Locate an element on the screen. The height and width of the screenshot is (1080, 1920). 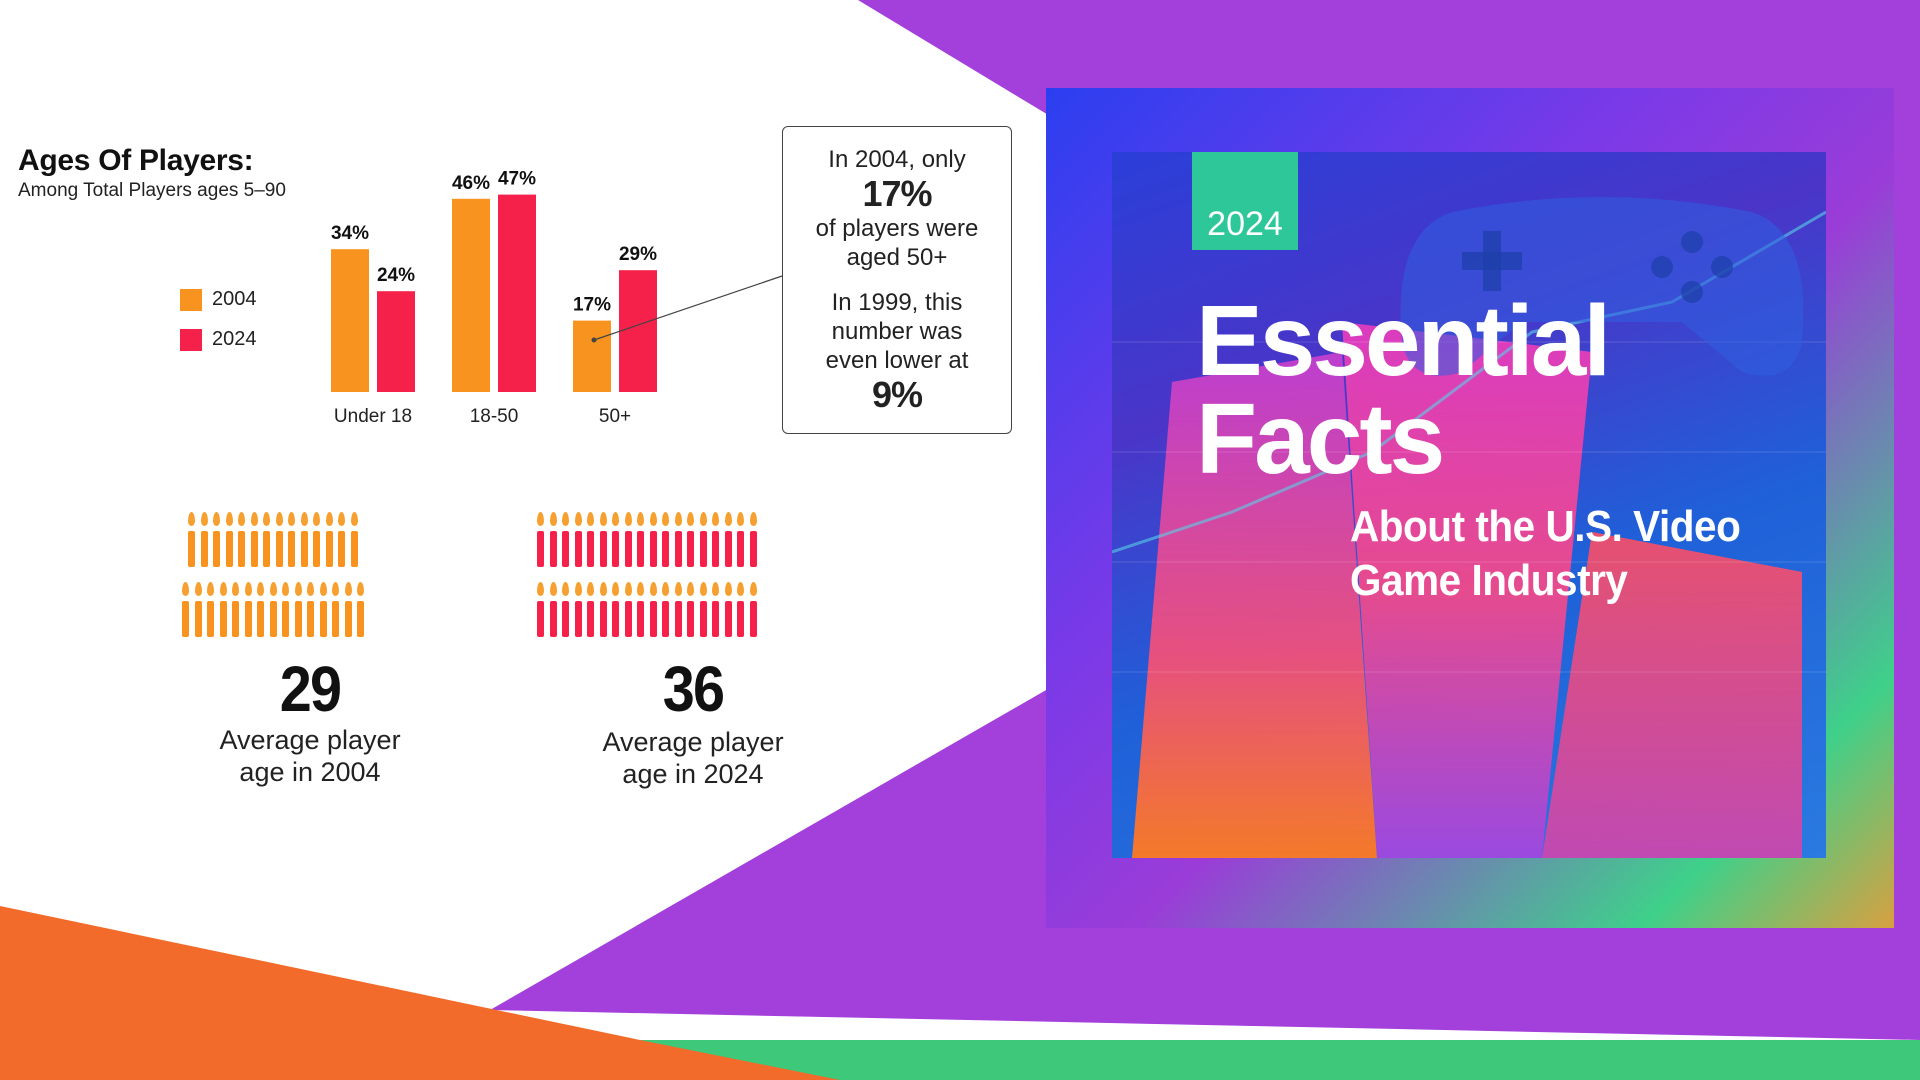
gamepad-icon is located at coordinates (1602, 286).